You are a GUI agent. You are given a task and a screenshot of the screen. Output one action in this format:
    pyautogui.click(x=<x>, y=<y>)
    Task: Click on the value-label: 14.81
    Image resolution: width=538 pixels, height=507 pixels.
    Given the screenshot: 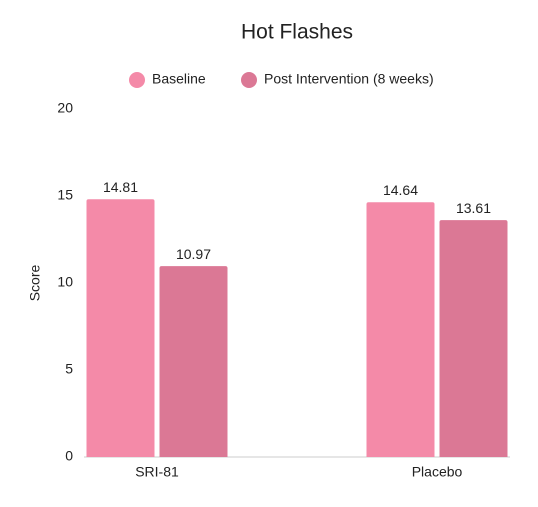 What is the action you would take?
    pyautogui.click(x=120, y=187)
    